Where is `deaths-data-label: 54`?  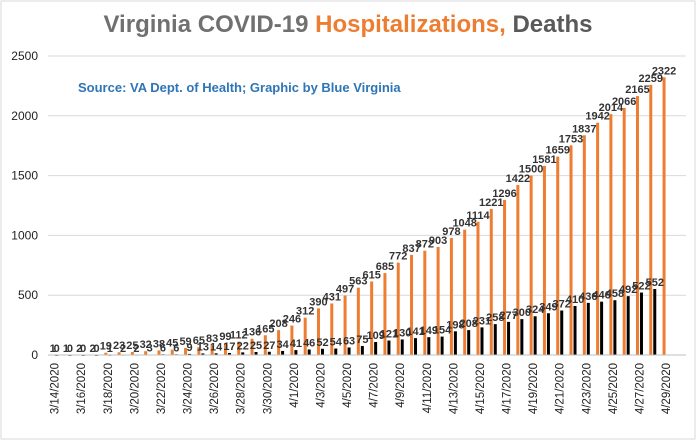 deaths-data-label: 54 is located at coordinates (336, 343).